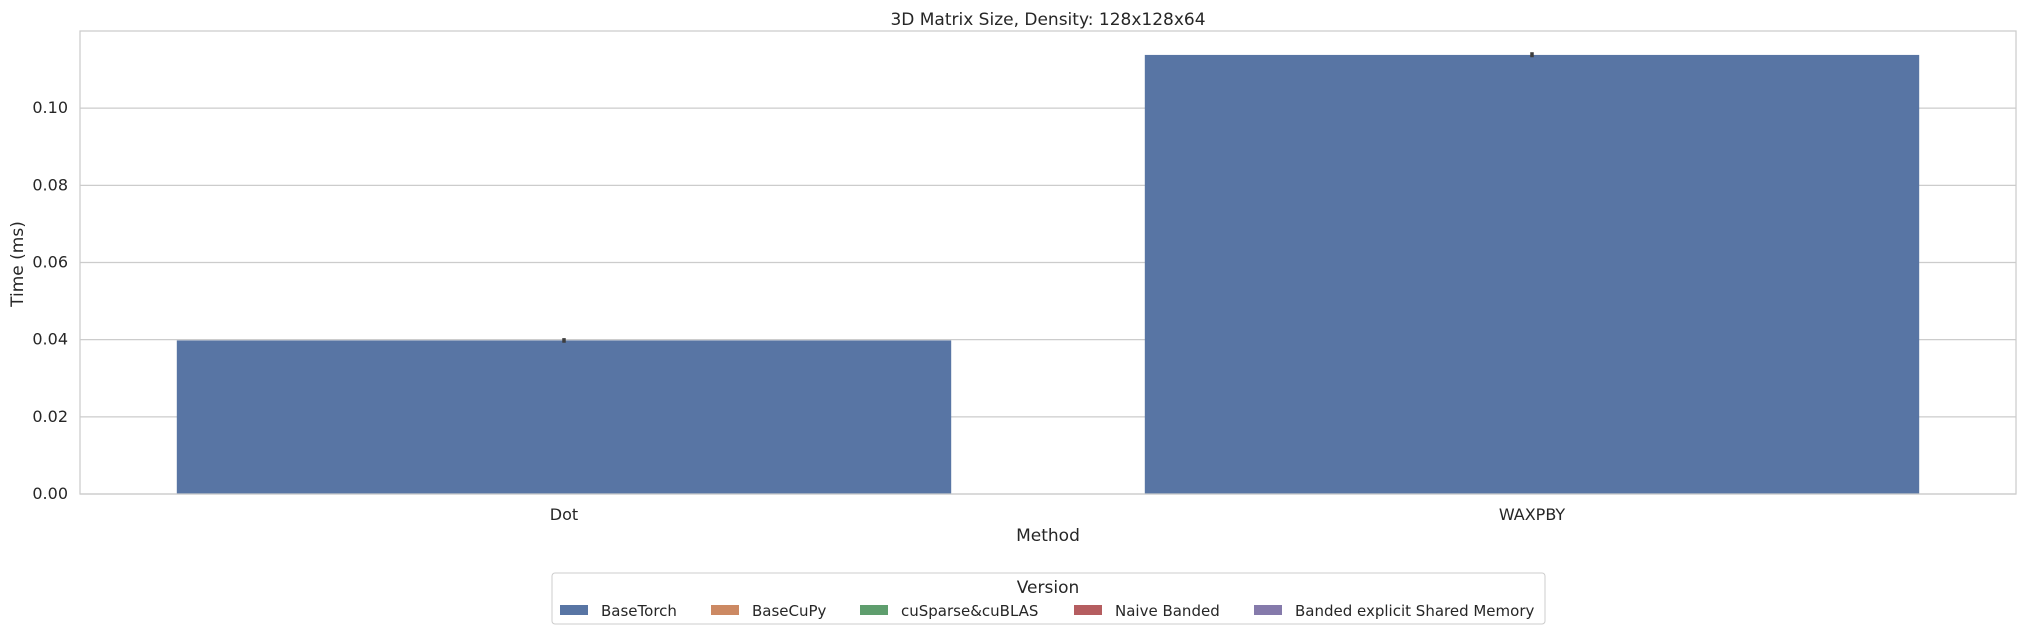  Describe the element at coordinates (50, 300) in the screenshot. I see `y-axis-ticks: 0.00 0.02 0.04 0.06 0.08 0.10` at that location.